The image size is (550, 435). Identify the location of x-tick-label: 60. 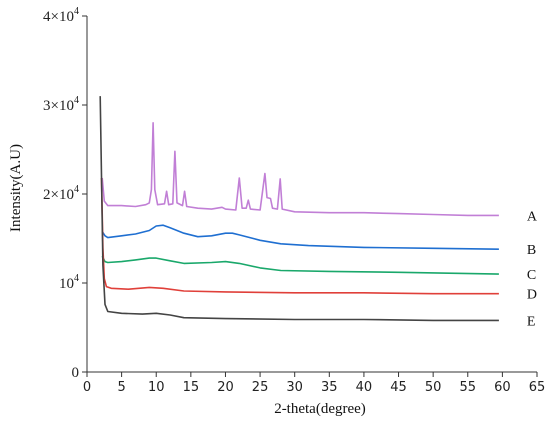
(502, 387).